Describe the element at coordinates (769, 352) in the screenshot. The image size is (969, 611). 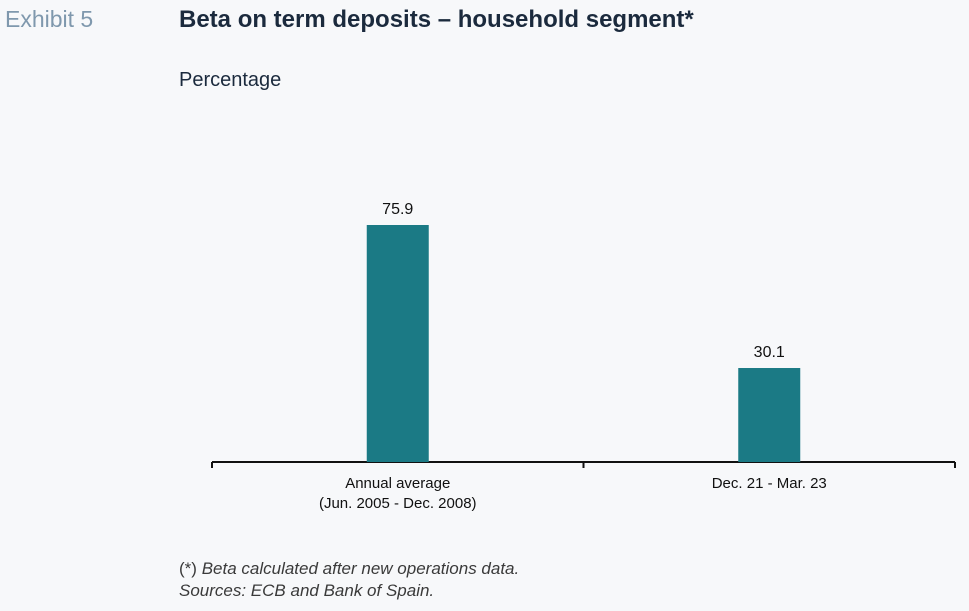
I see `bar-data-label: 30.1` at that location.